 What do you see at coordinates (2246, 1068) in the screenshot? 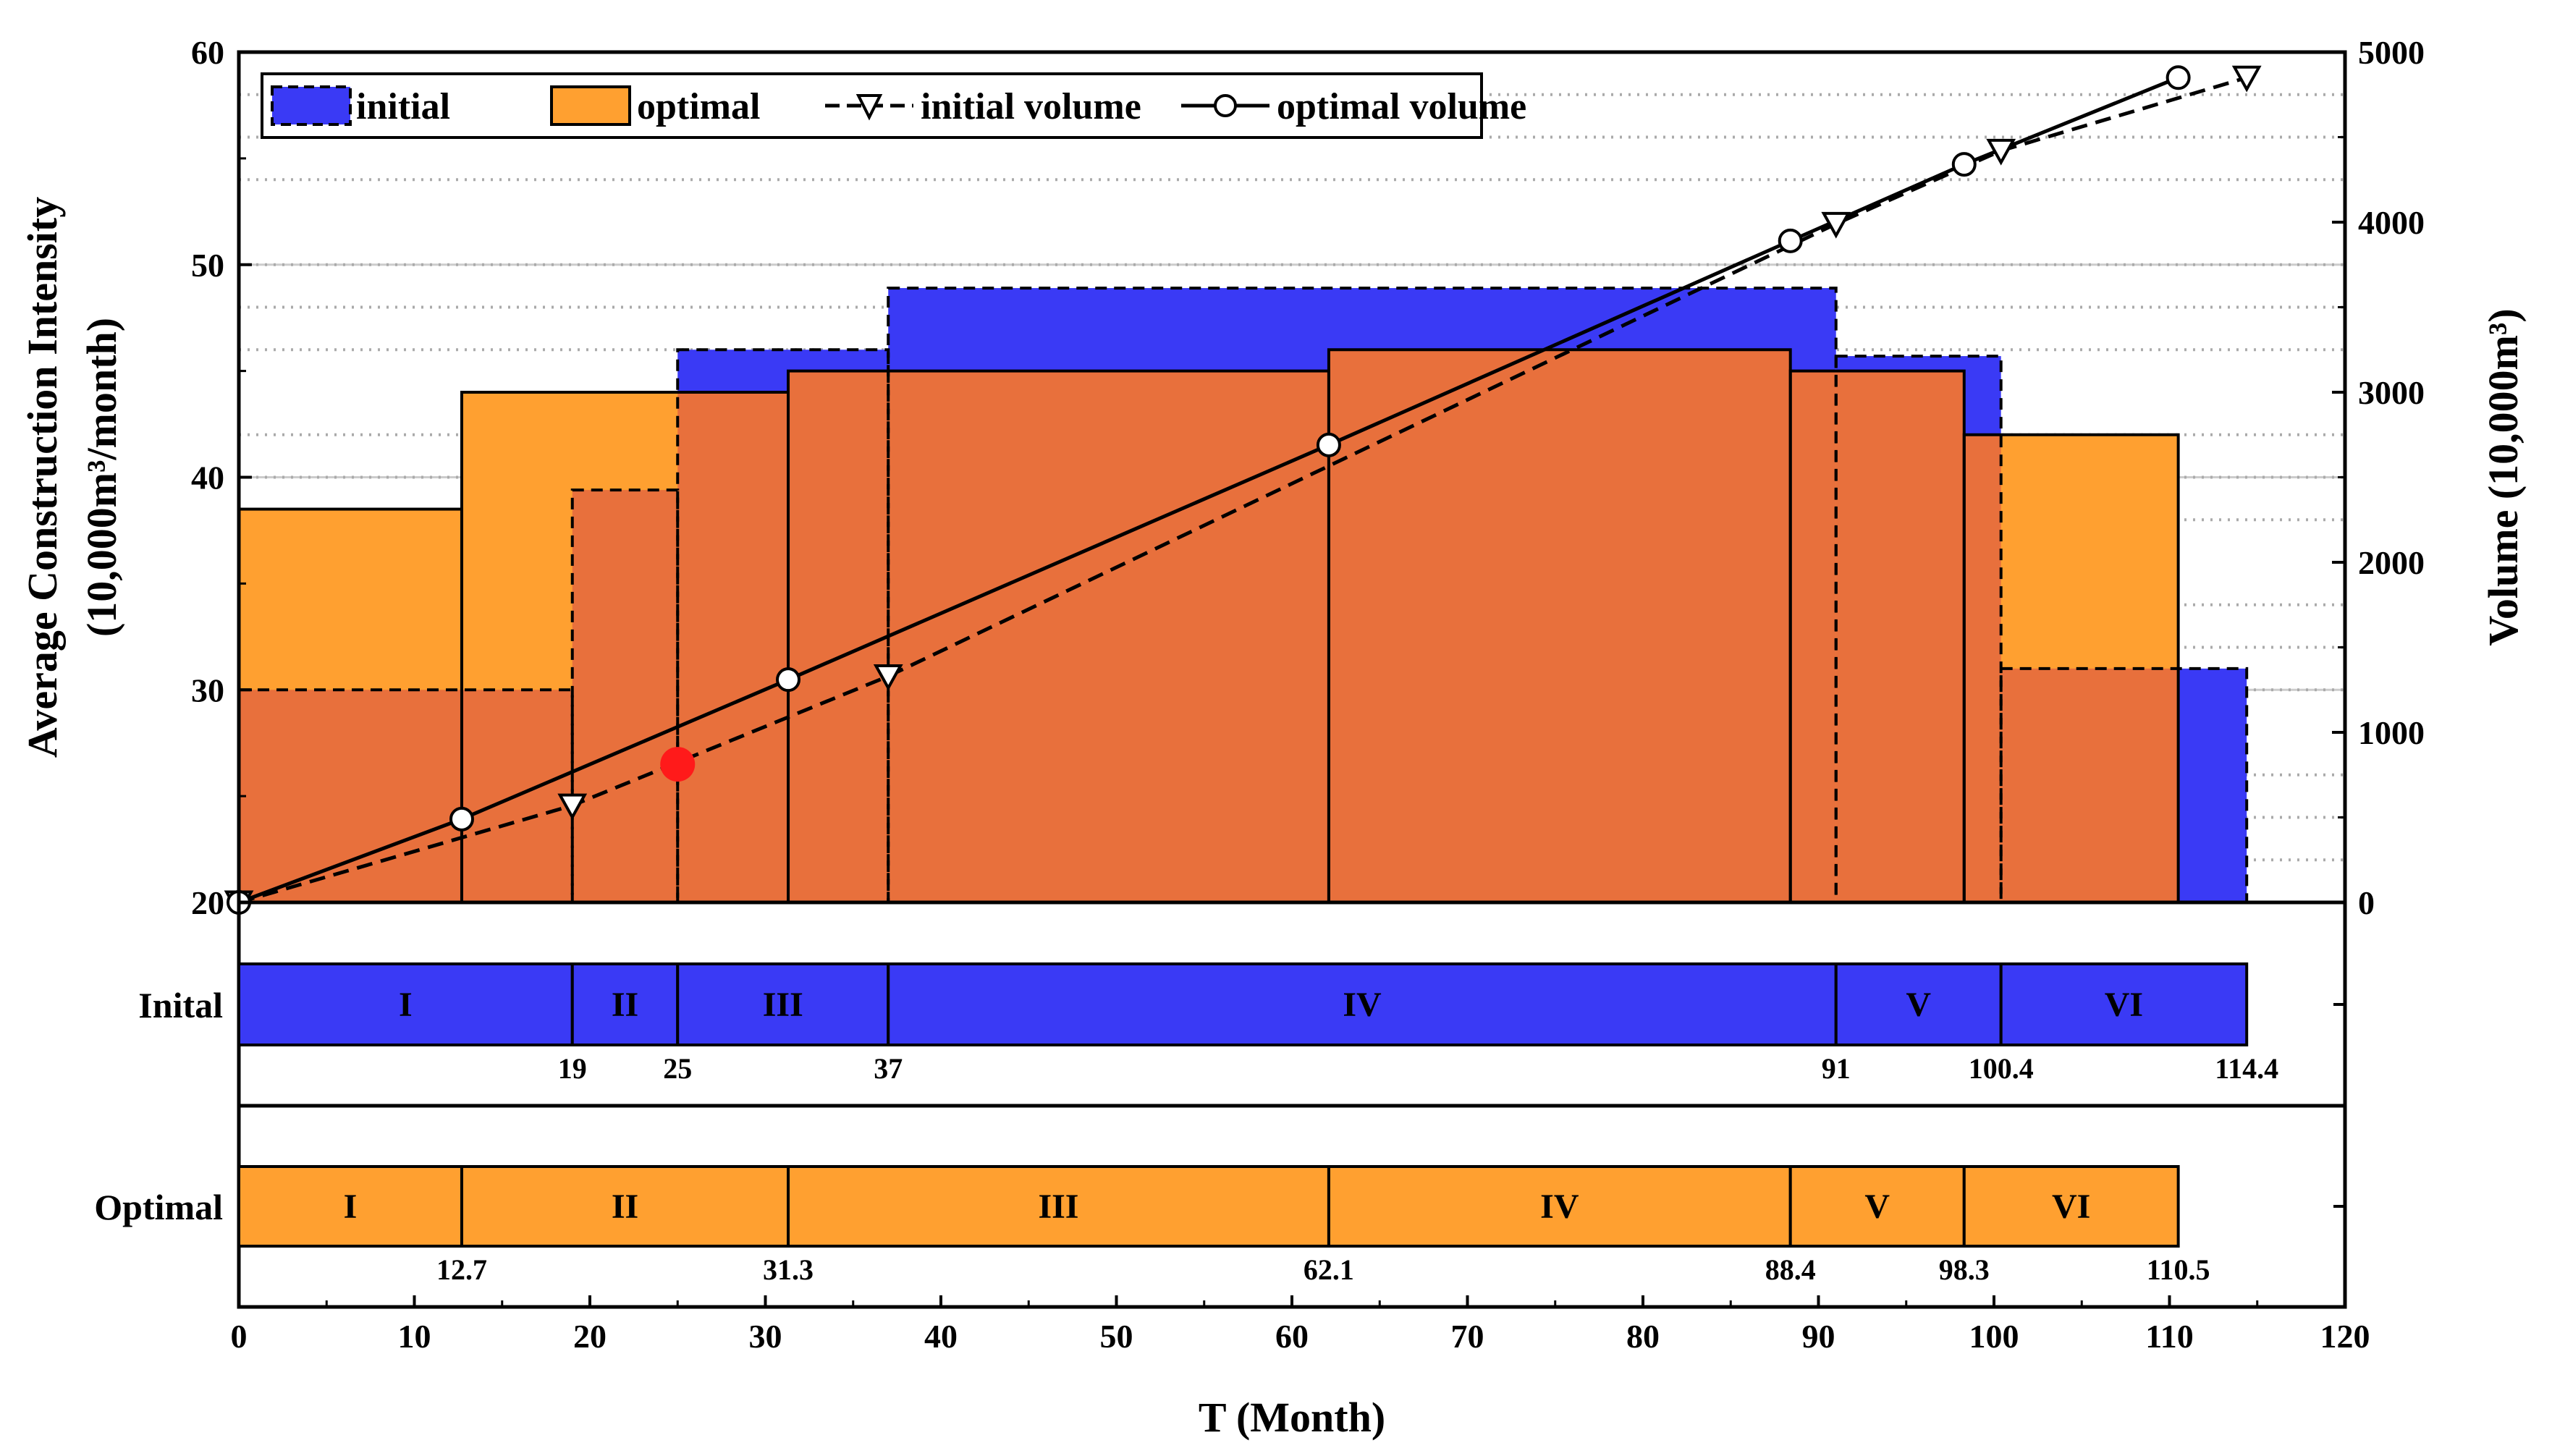
I see `initial-boundary-label: 114.4` at bounding box center [2246, 1068].